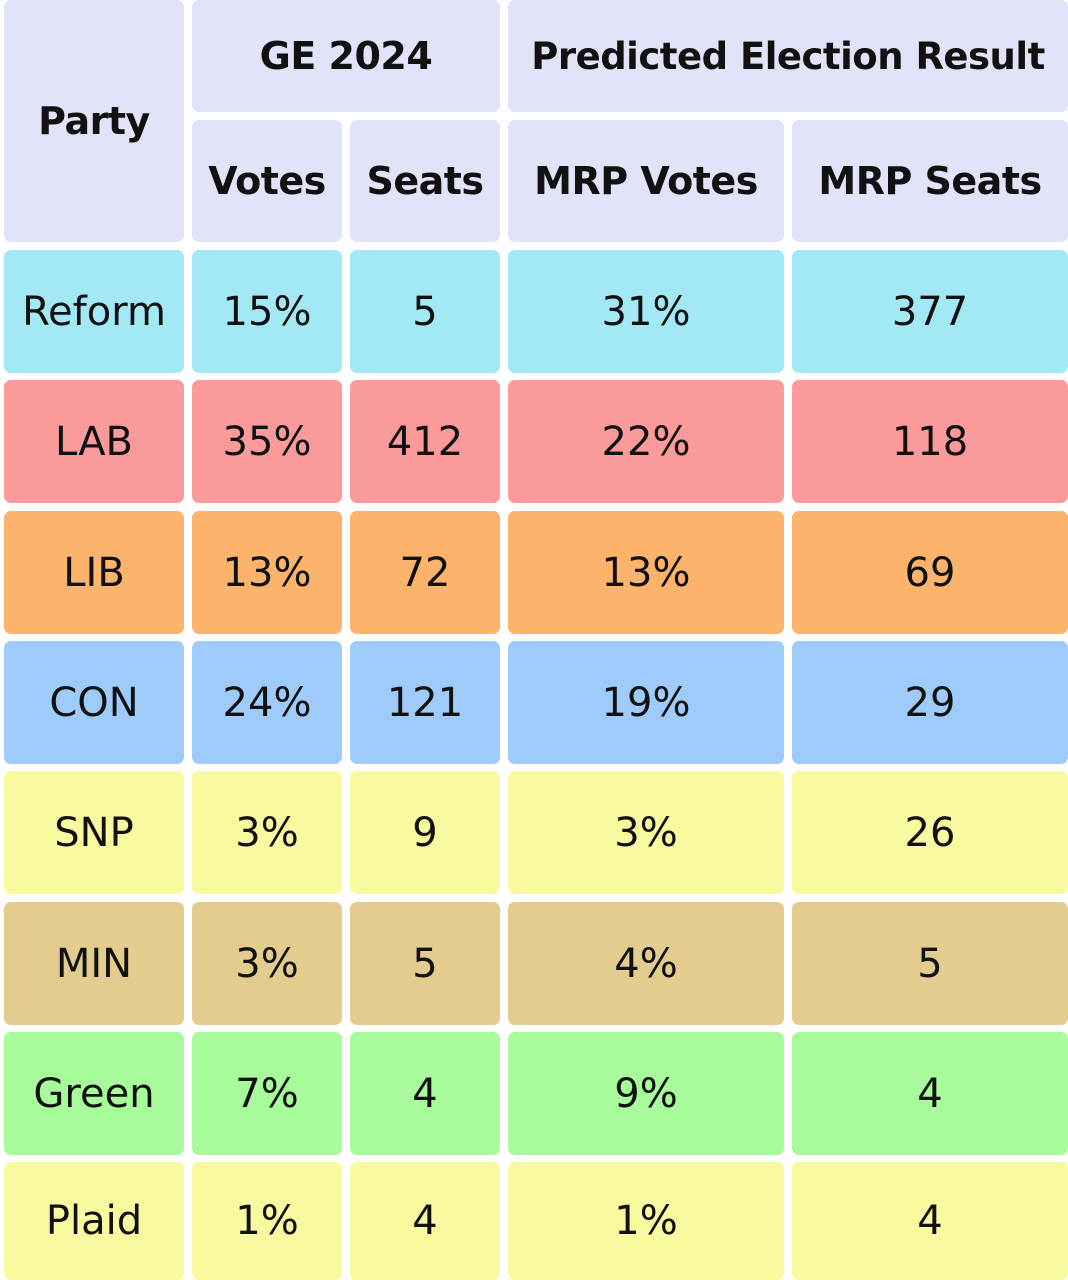 This screenshot has height=1280, width=1068. I want to click on row-con-seats-cell: 121, so click(425, 702).